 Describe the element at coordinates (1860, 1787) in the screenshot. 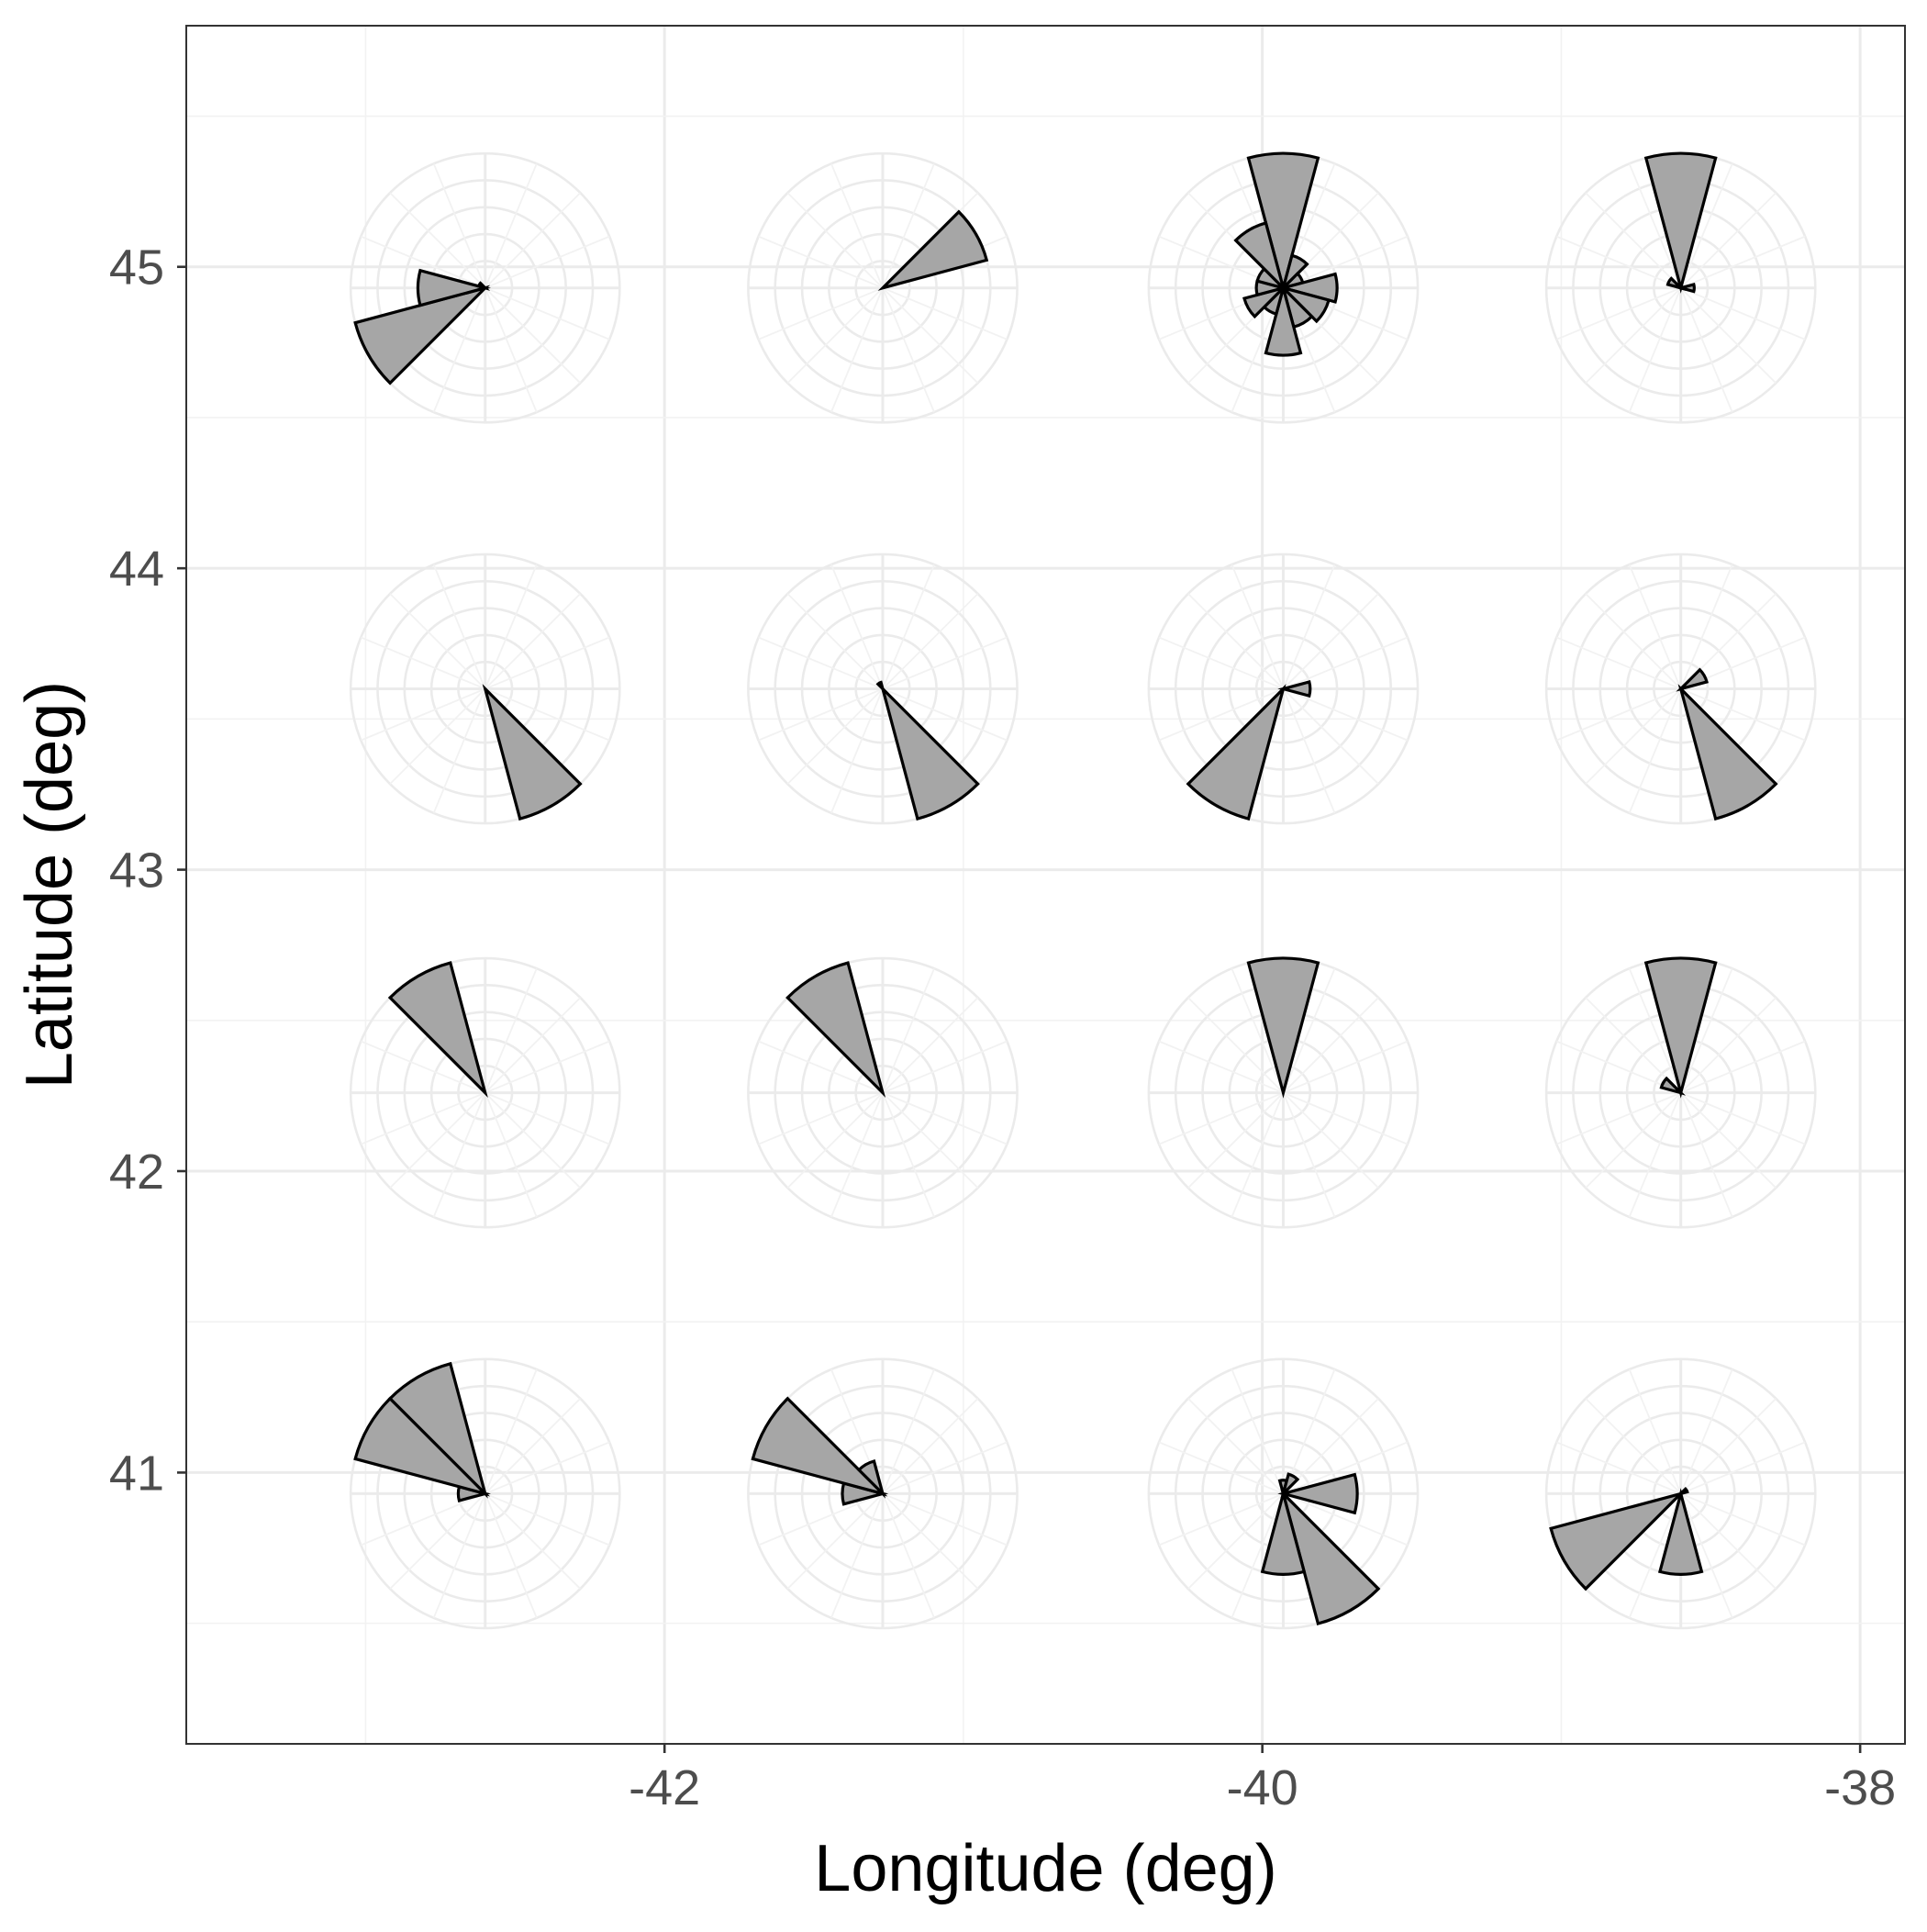

I see `x-tick-label: -38` at that location.